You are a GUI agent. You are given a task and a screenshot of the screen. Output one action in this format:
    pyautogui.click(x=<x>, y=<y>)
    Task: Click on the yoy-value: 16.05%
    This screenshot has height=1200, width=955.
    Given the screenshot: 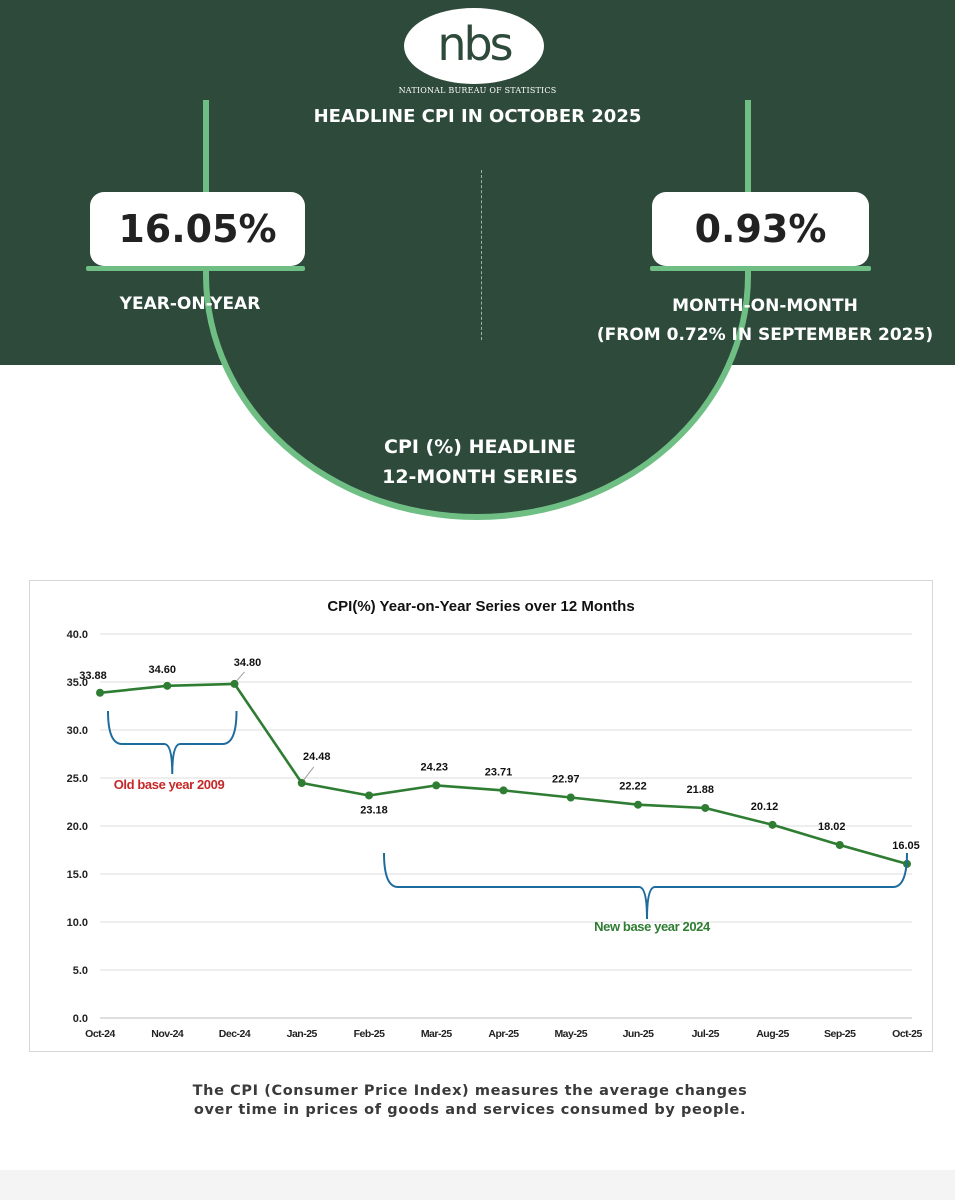 What is the action you would take?
    pyautogui.click(x=197, y=229)
    